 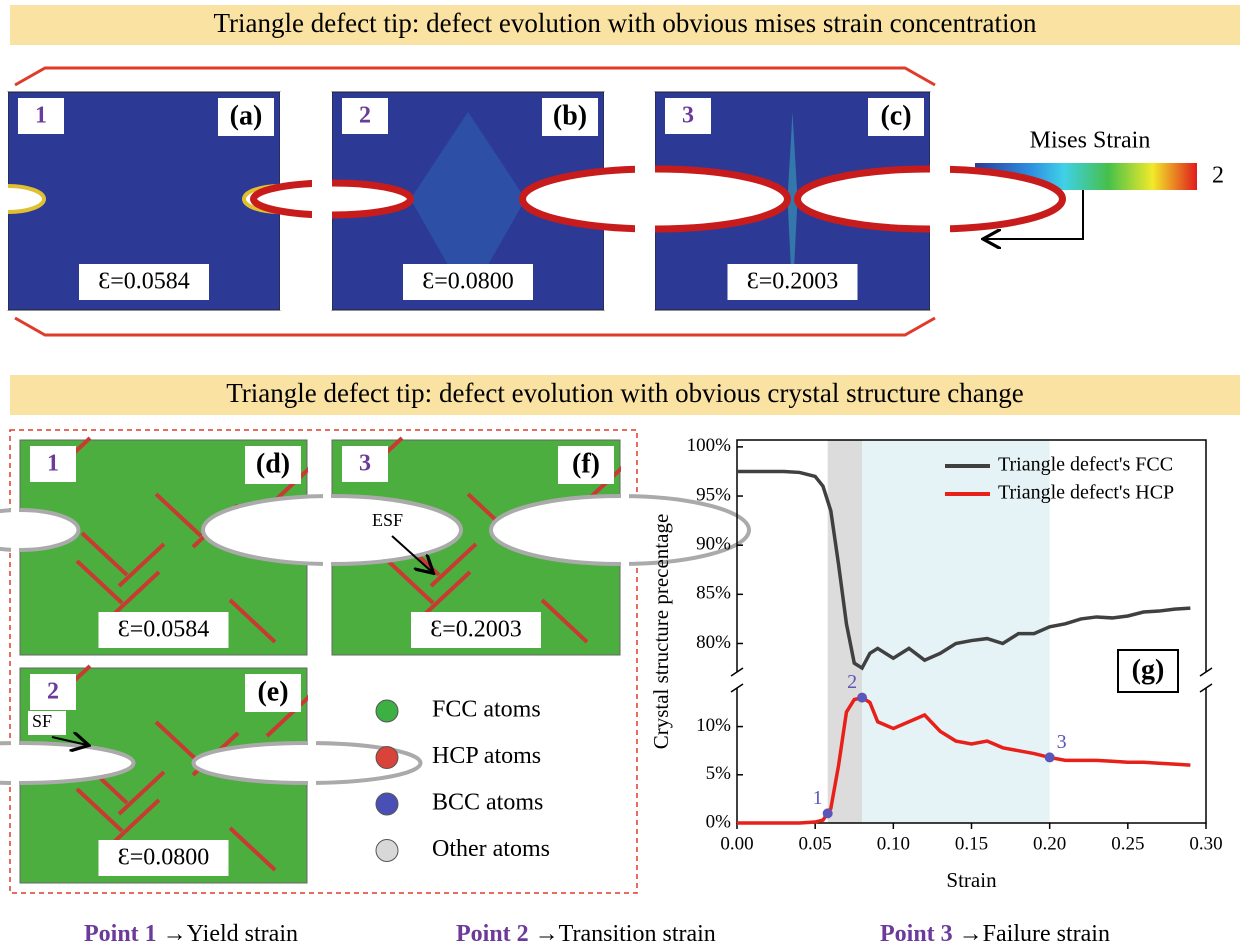 What do you see at coordinates (486, 710) in the screenshot?
I see `legend-label: FCC atoms` at bounding box center [486, 710].